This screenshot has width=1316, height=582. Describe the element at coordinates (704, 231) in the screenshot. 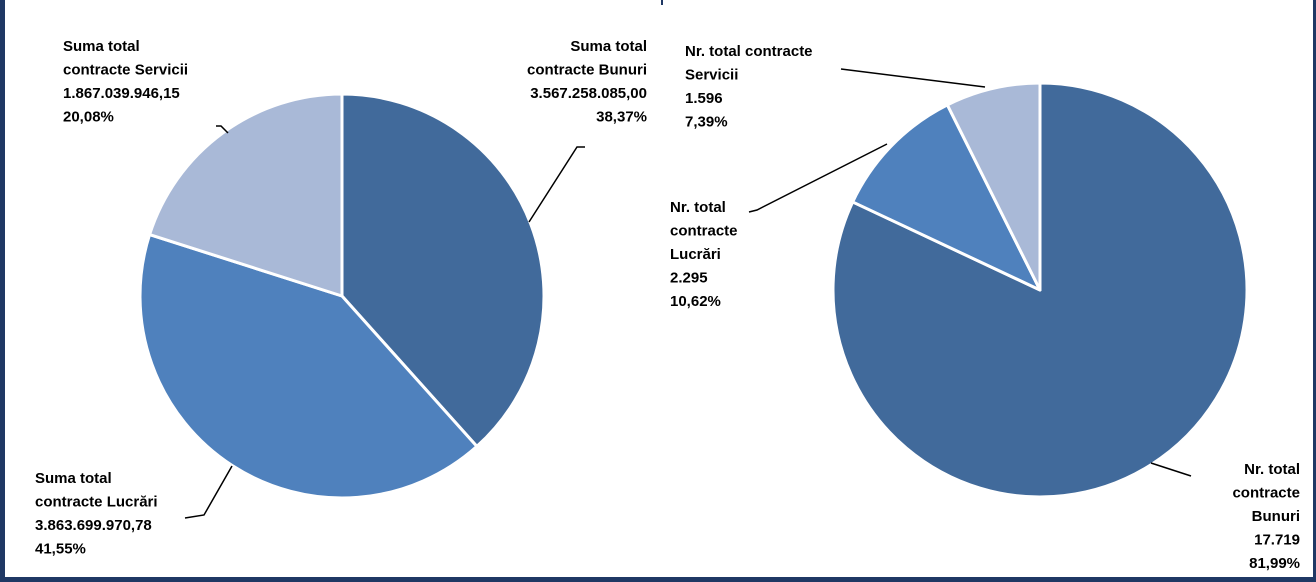

I see `pie2-data-label-lucrari-line: contracte` at that location.